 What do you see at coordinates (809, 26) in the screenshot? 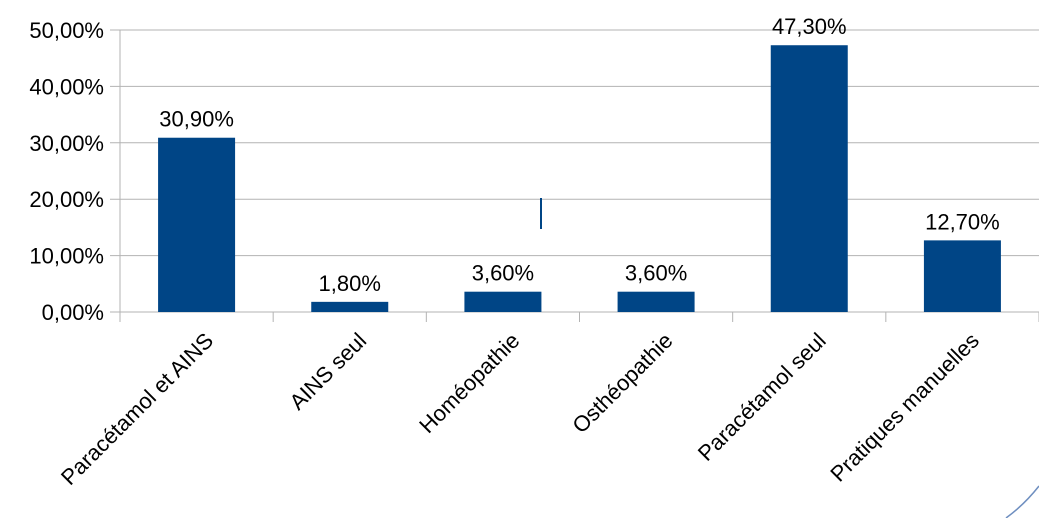
I see `data-label: 47,30%` at bounding box center [809, 26].